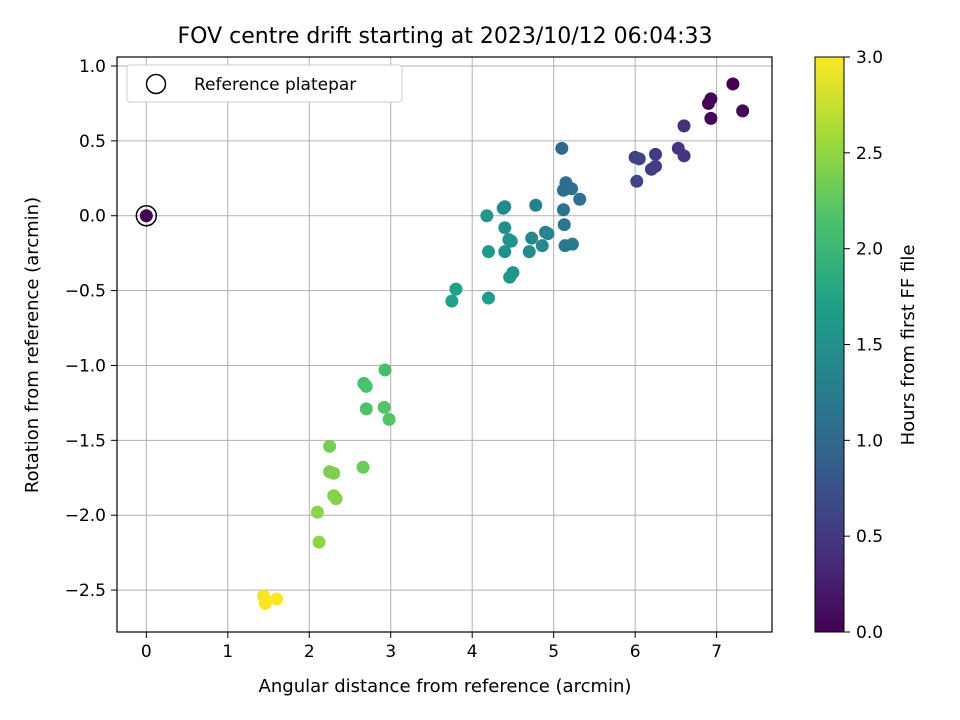 The image size is (960, 720). What do you see at coordinates (92, 67) in the screenshot?
I see `y-tick-label: 1.0` at bounding box center [92, 67].